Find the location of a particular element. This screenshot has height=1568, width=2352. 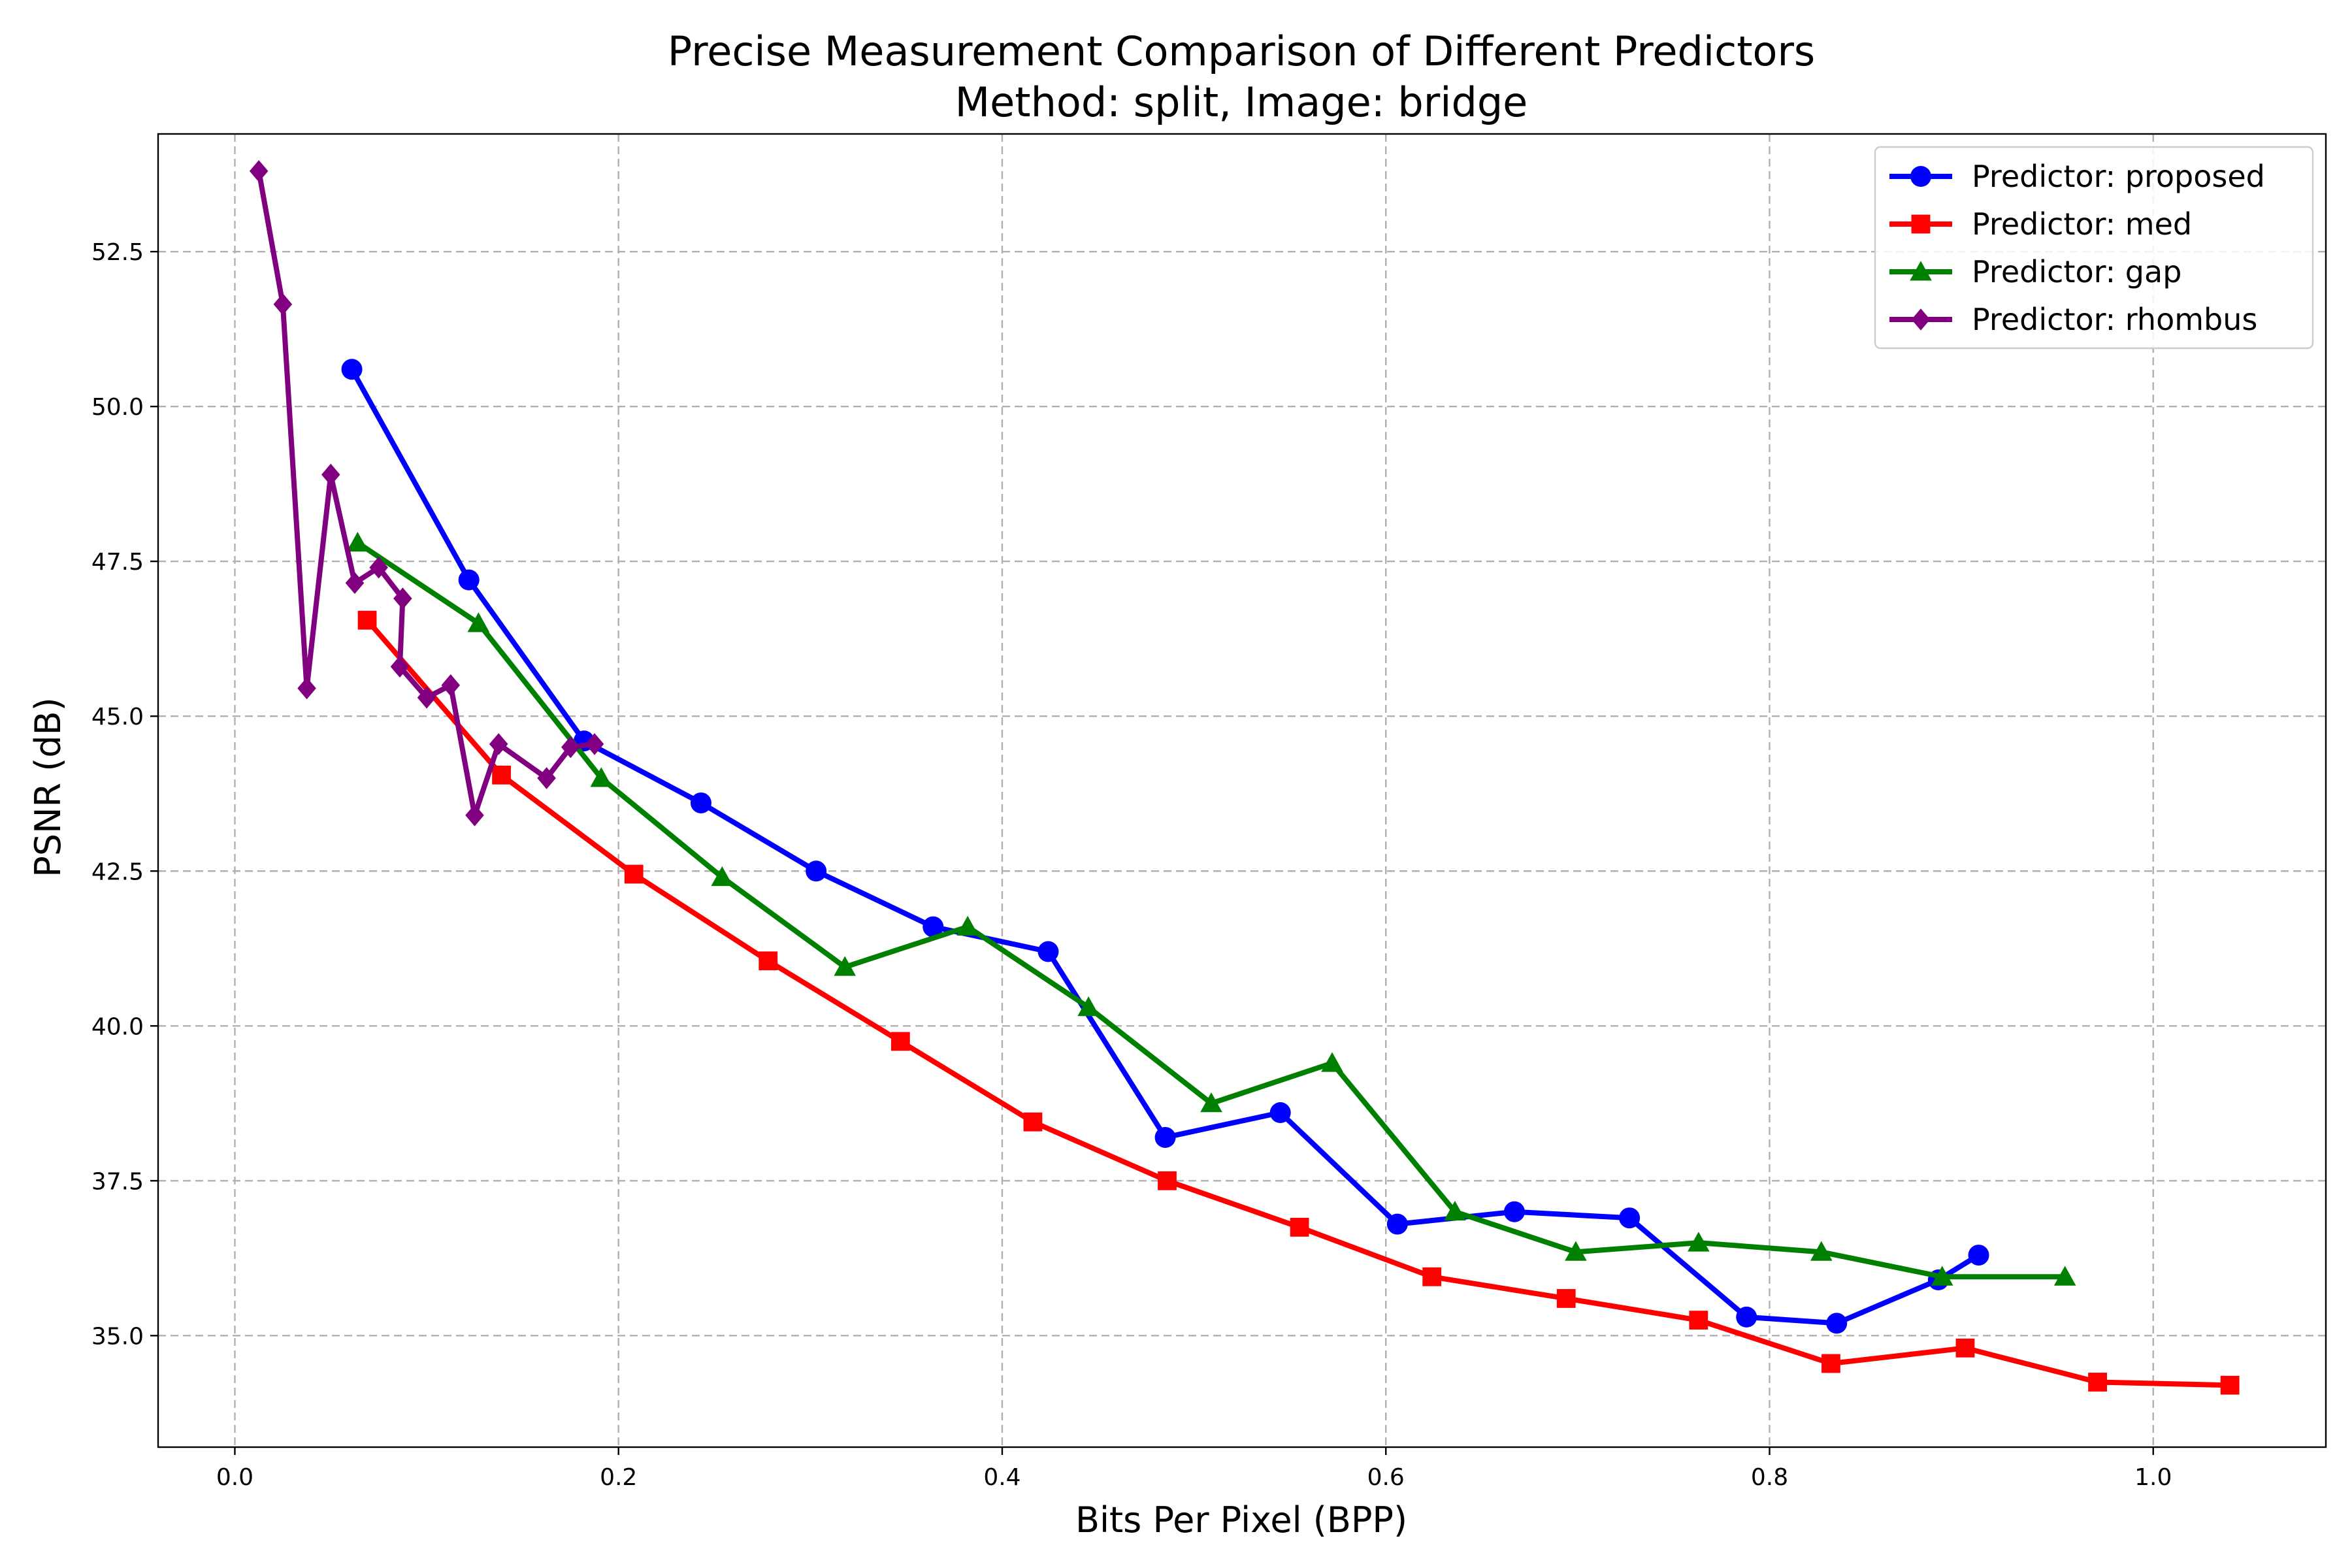

x-tick-label: 0.8 is located at coordinates (1769, 1477).